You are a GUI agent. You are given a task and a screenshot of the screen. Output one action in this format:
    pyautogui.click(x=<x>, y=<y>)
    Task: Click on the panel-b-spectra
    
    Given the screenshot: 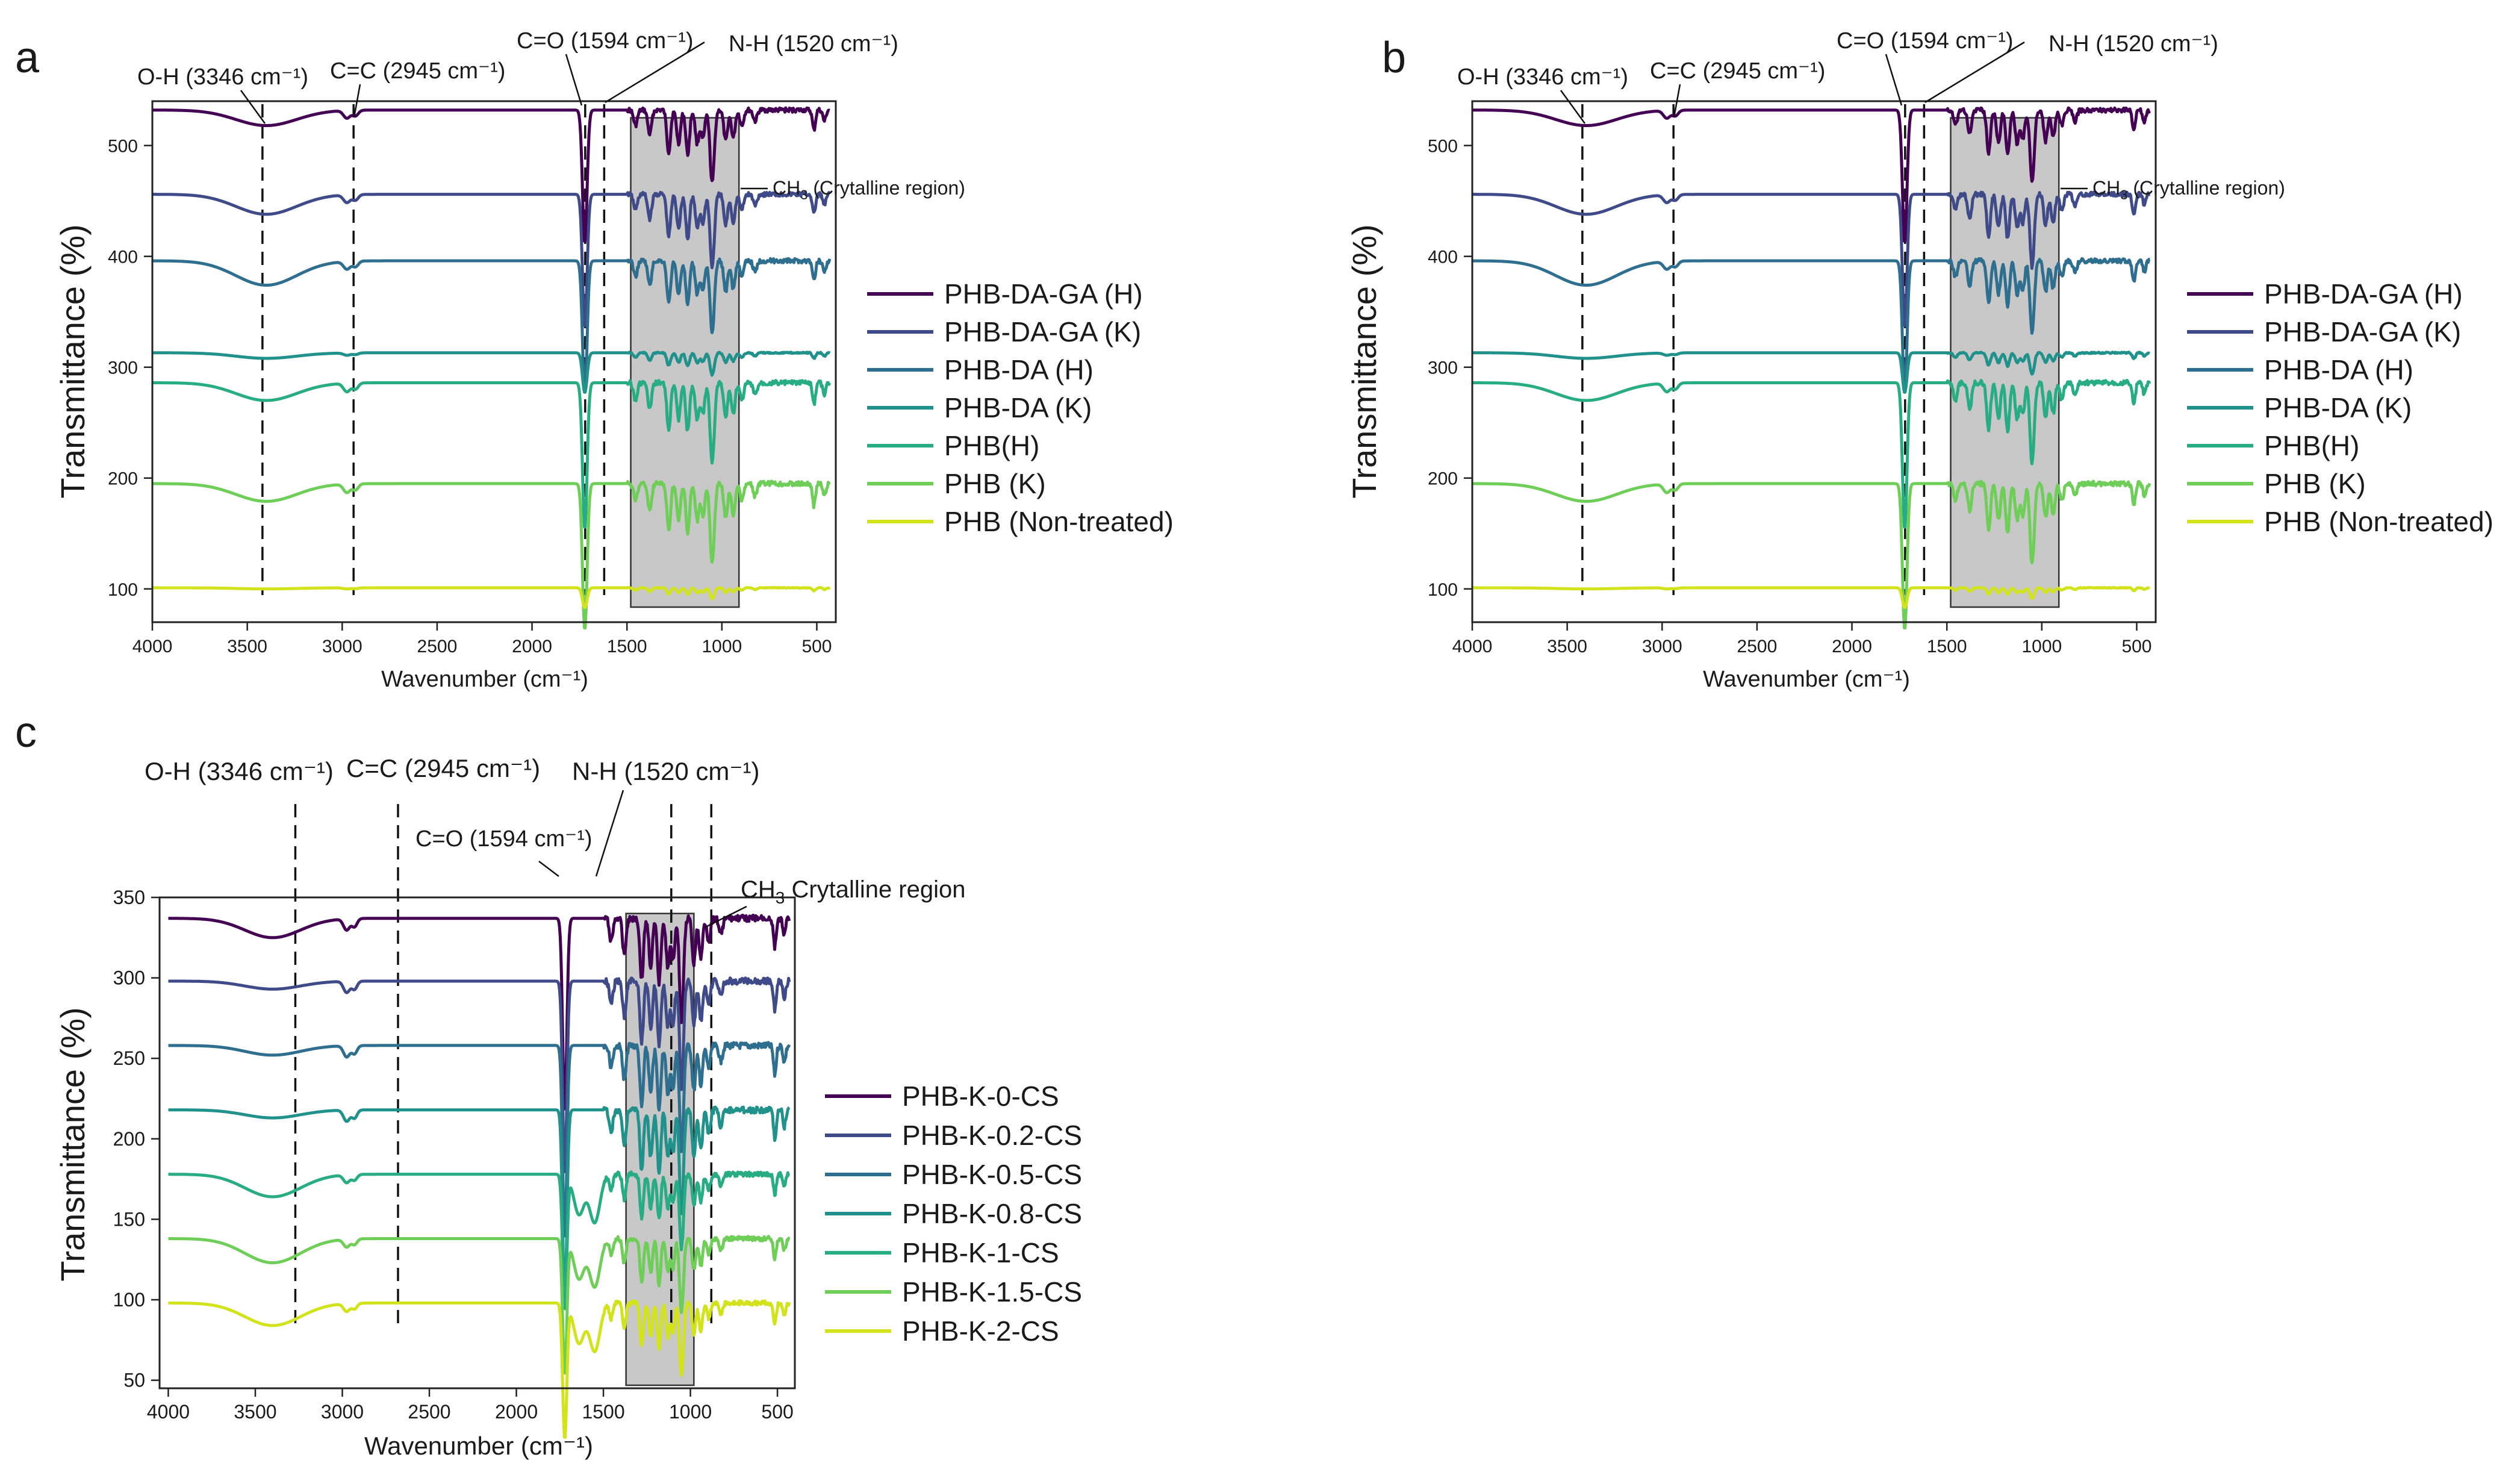 What is the action you would take?
    pyautogui.click(x=1811, y=367)
    